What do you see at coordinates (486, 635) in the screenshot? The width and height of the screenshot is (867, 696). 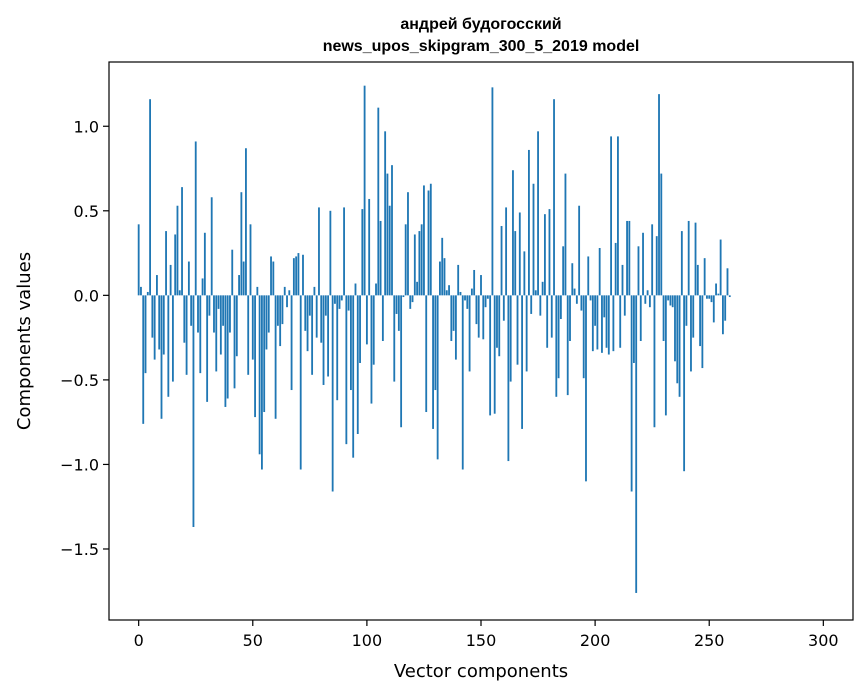 I see `x-axis-ticks: 0 50 100 150 200 250 300` at bounding box center [486, 635].